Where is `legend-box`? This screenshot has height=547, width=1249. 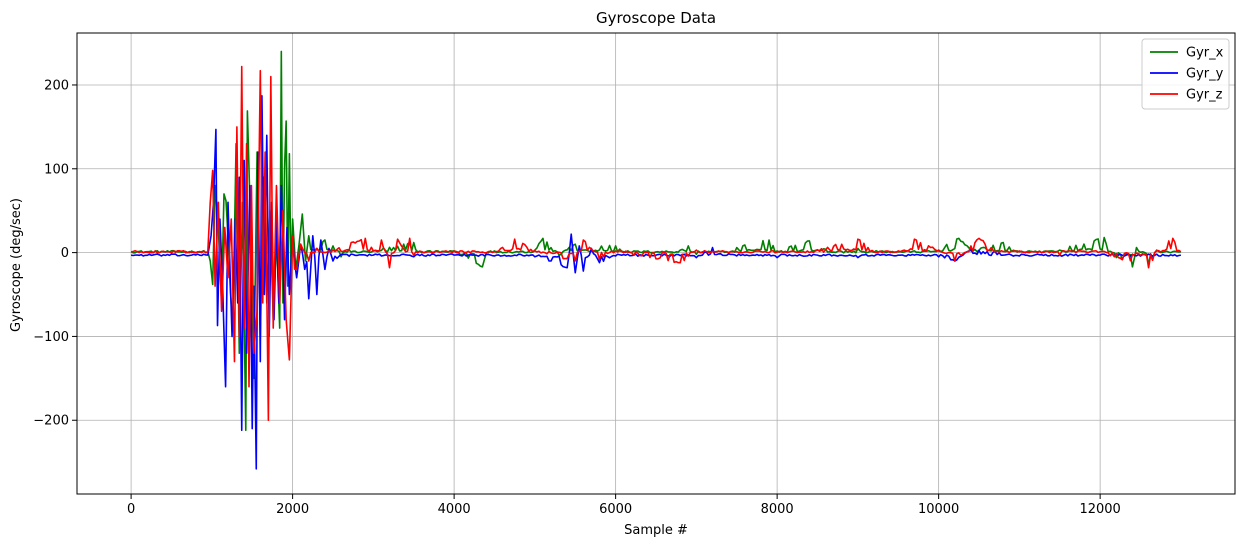 legend-box is located at coordinates (1185, 74).